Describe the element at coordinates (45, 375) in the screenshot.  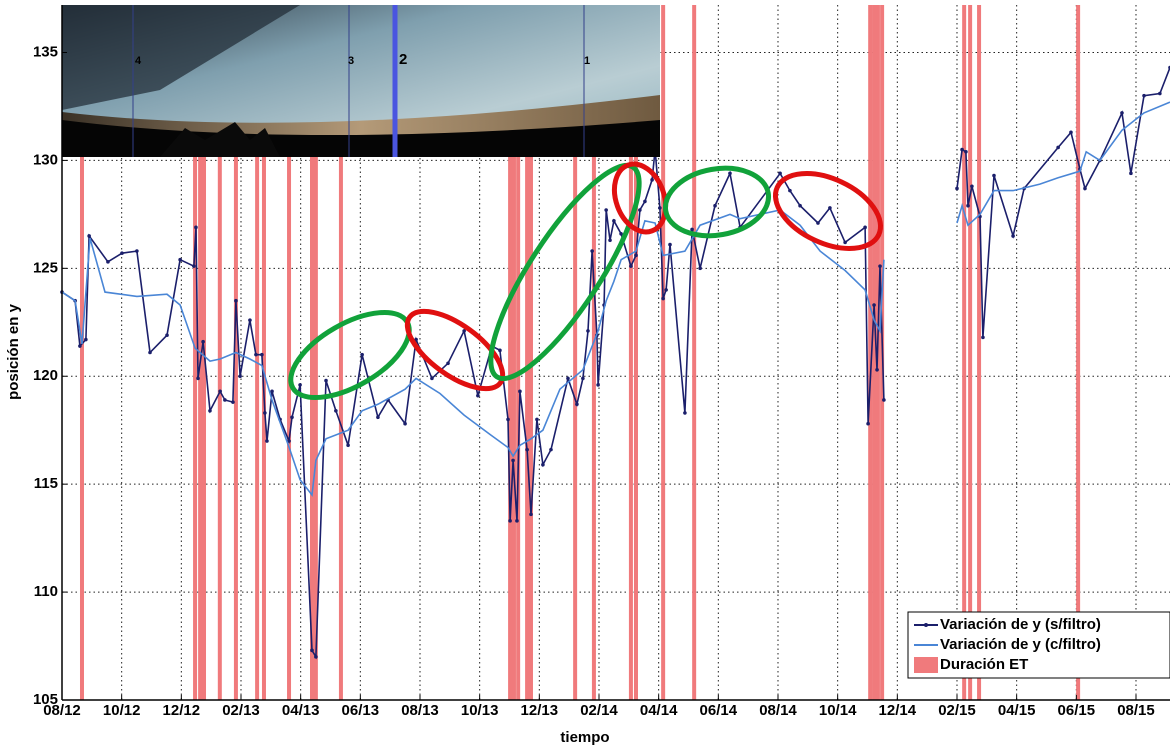
I see `y-tick-label: 120` at that location.